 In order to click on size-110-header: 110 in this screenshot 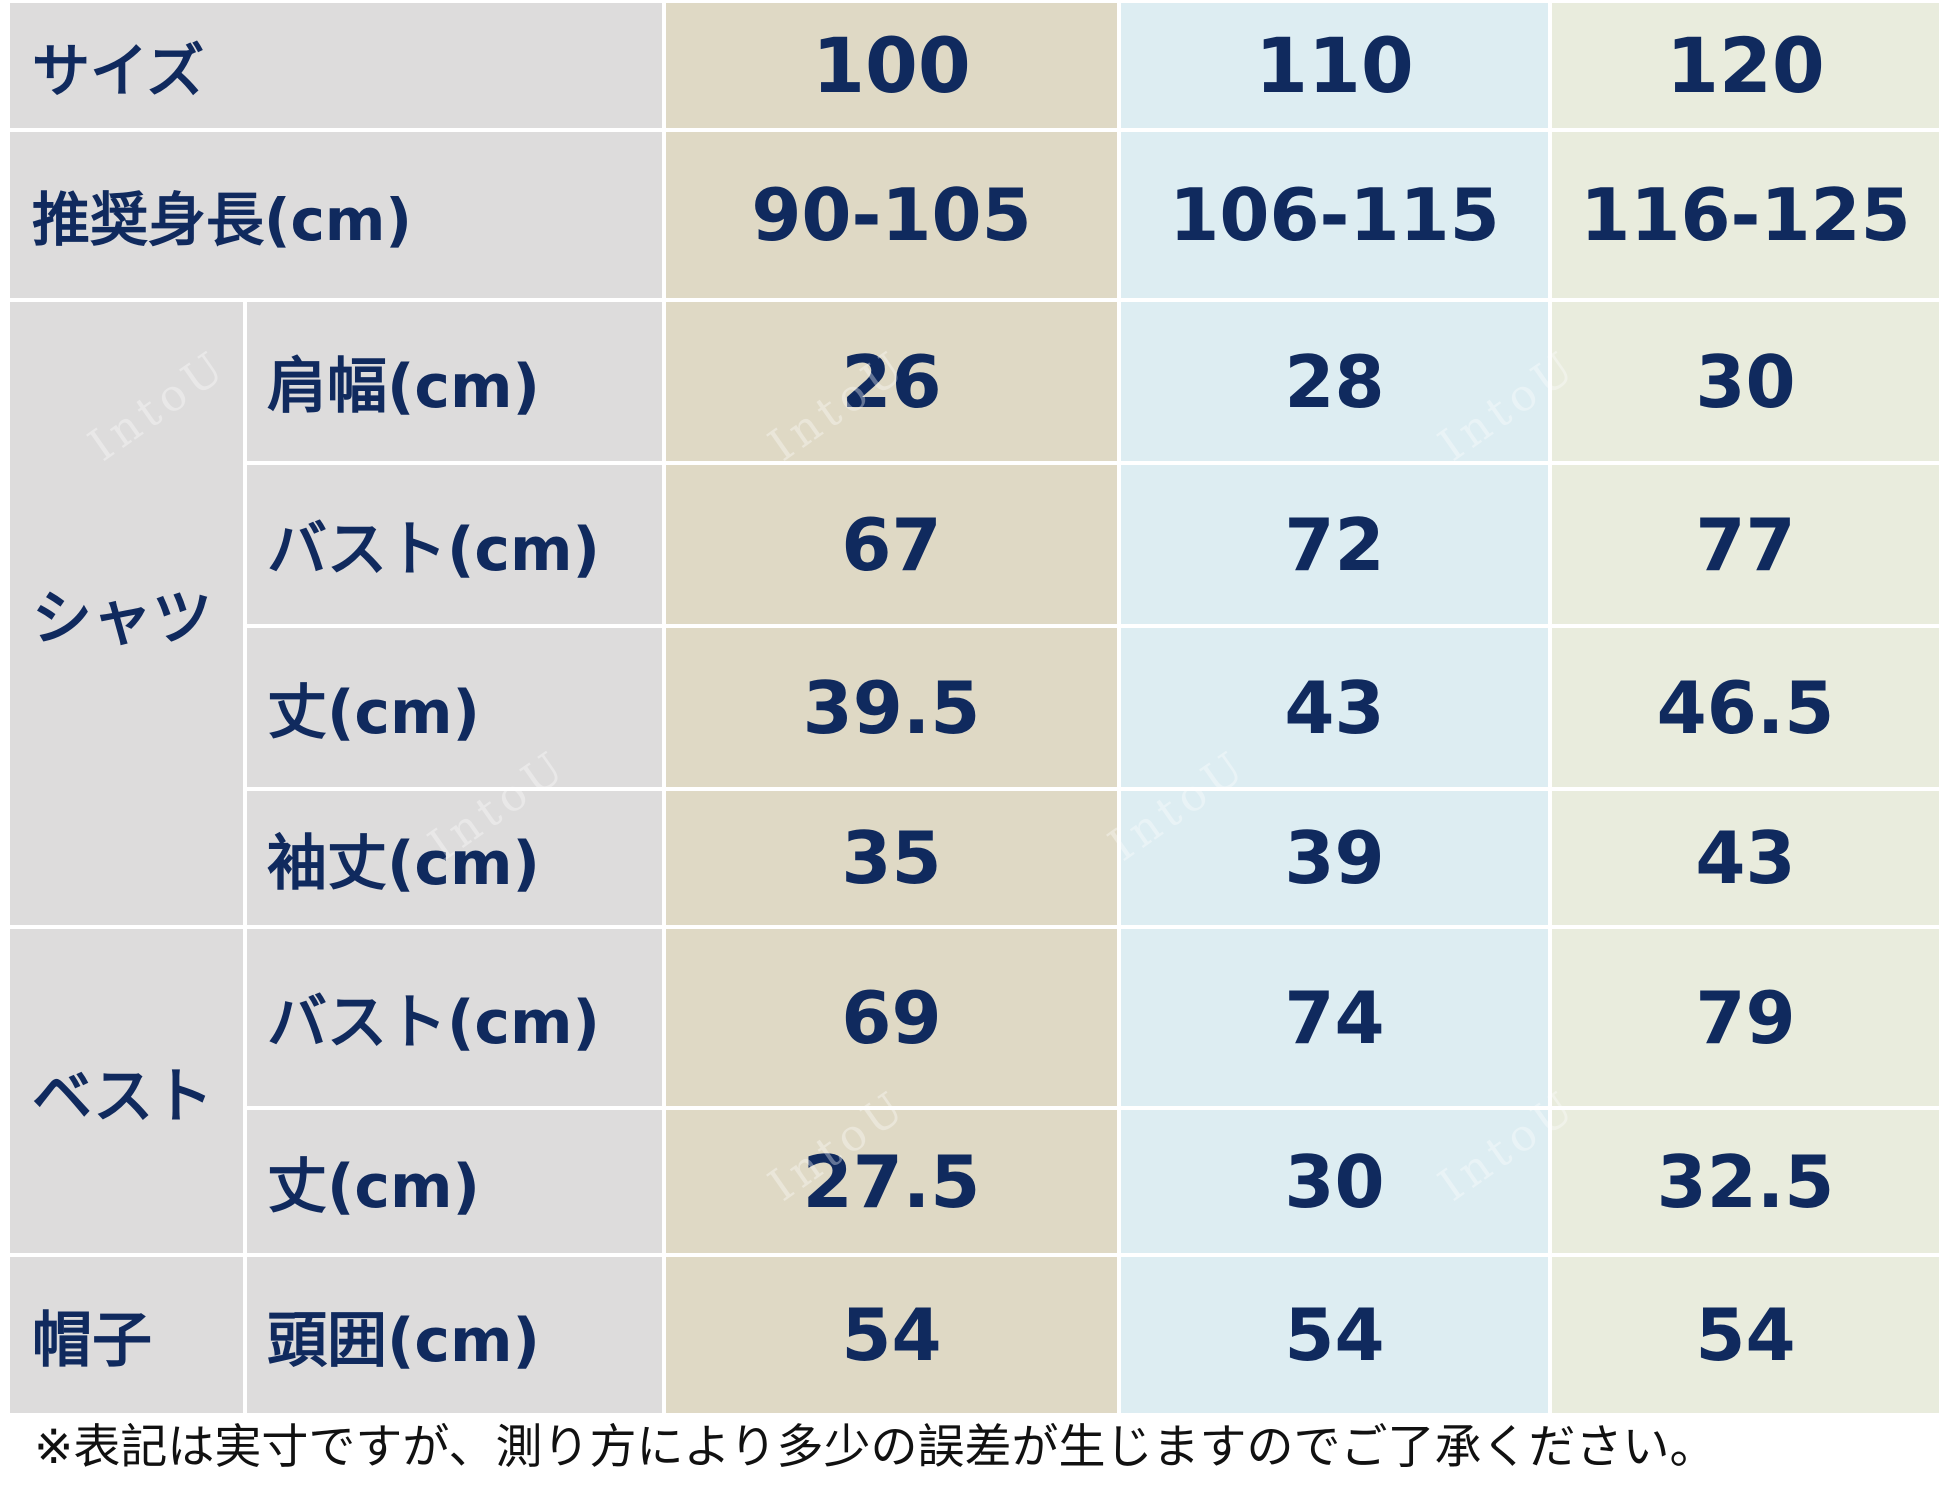, I will do `click(1334, 65)`.